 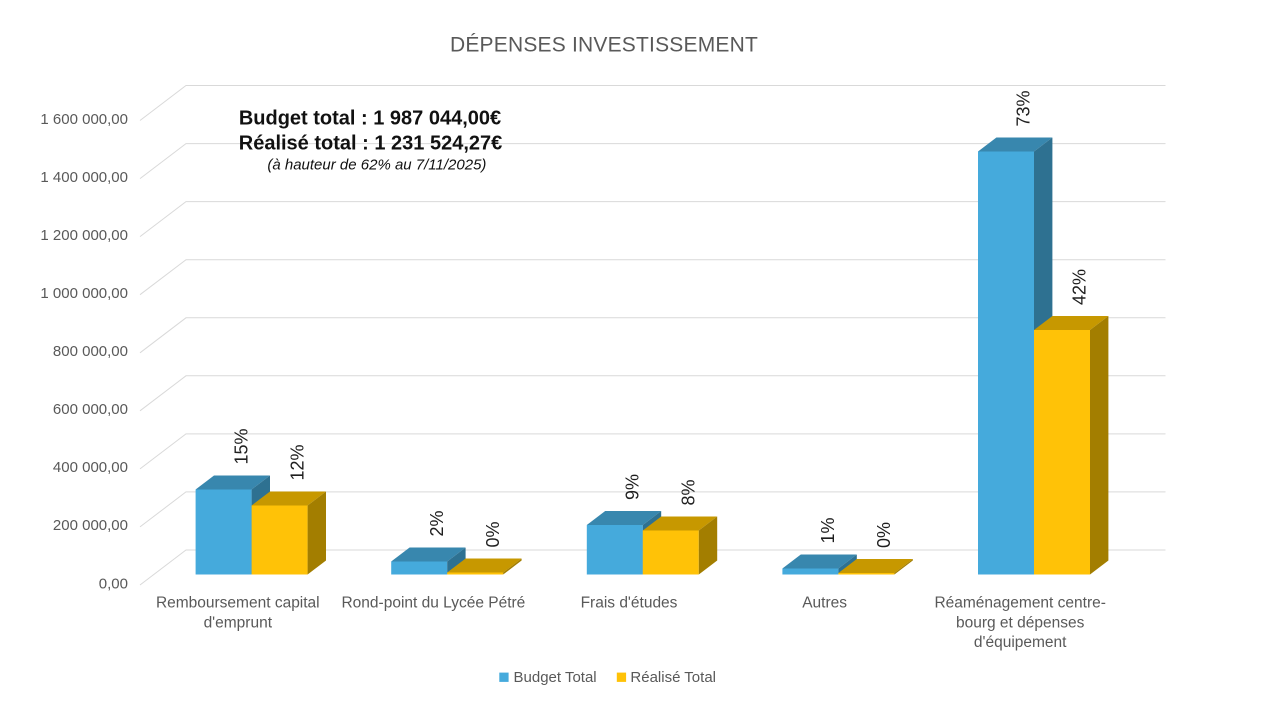 What do you see at coordinates (555, 677) in the screenshot?
I see `svg-text: Budget Total` at bounding box center [555, 677].